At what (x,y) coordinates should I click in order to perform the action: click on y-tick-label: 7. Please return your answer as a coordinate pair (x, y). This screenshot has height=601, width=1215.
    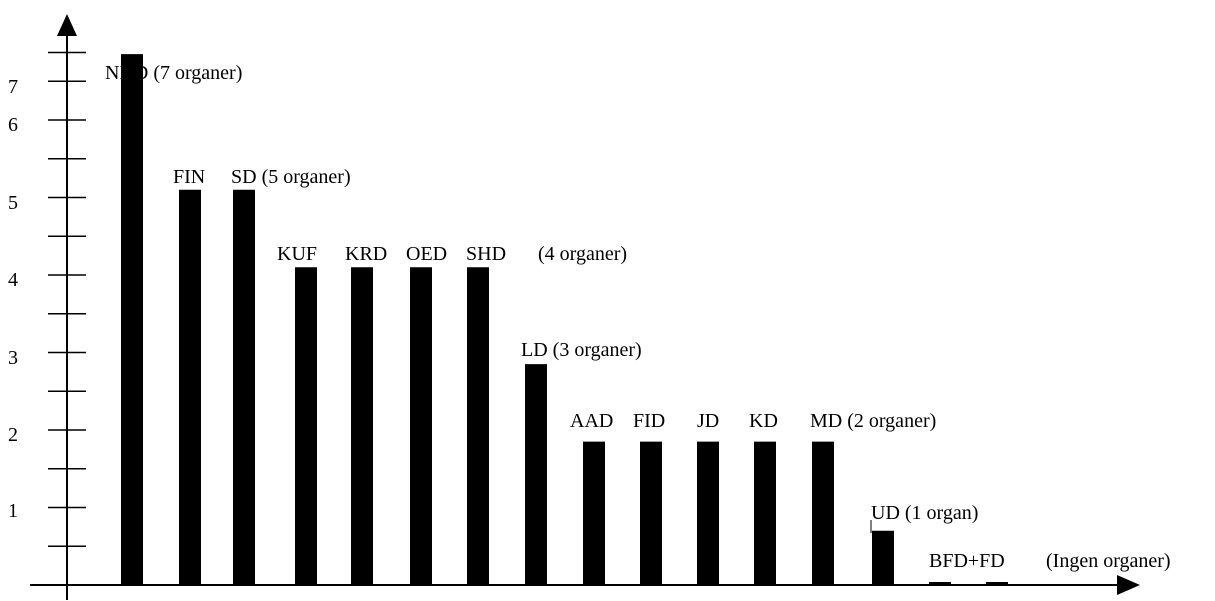
    Looking at the image, I should click on (13, 87).